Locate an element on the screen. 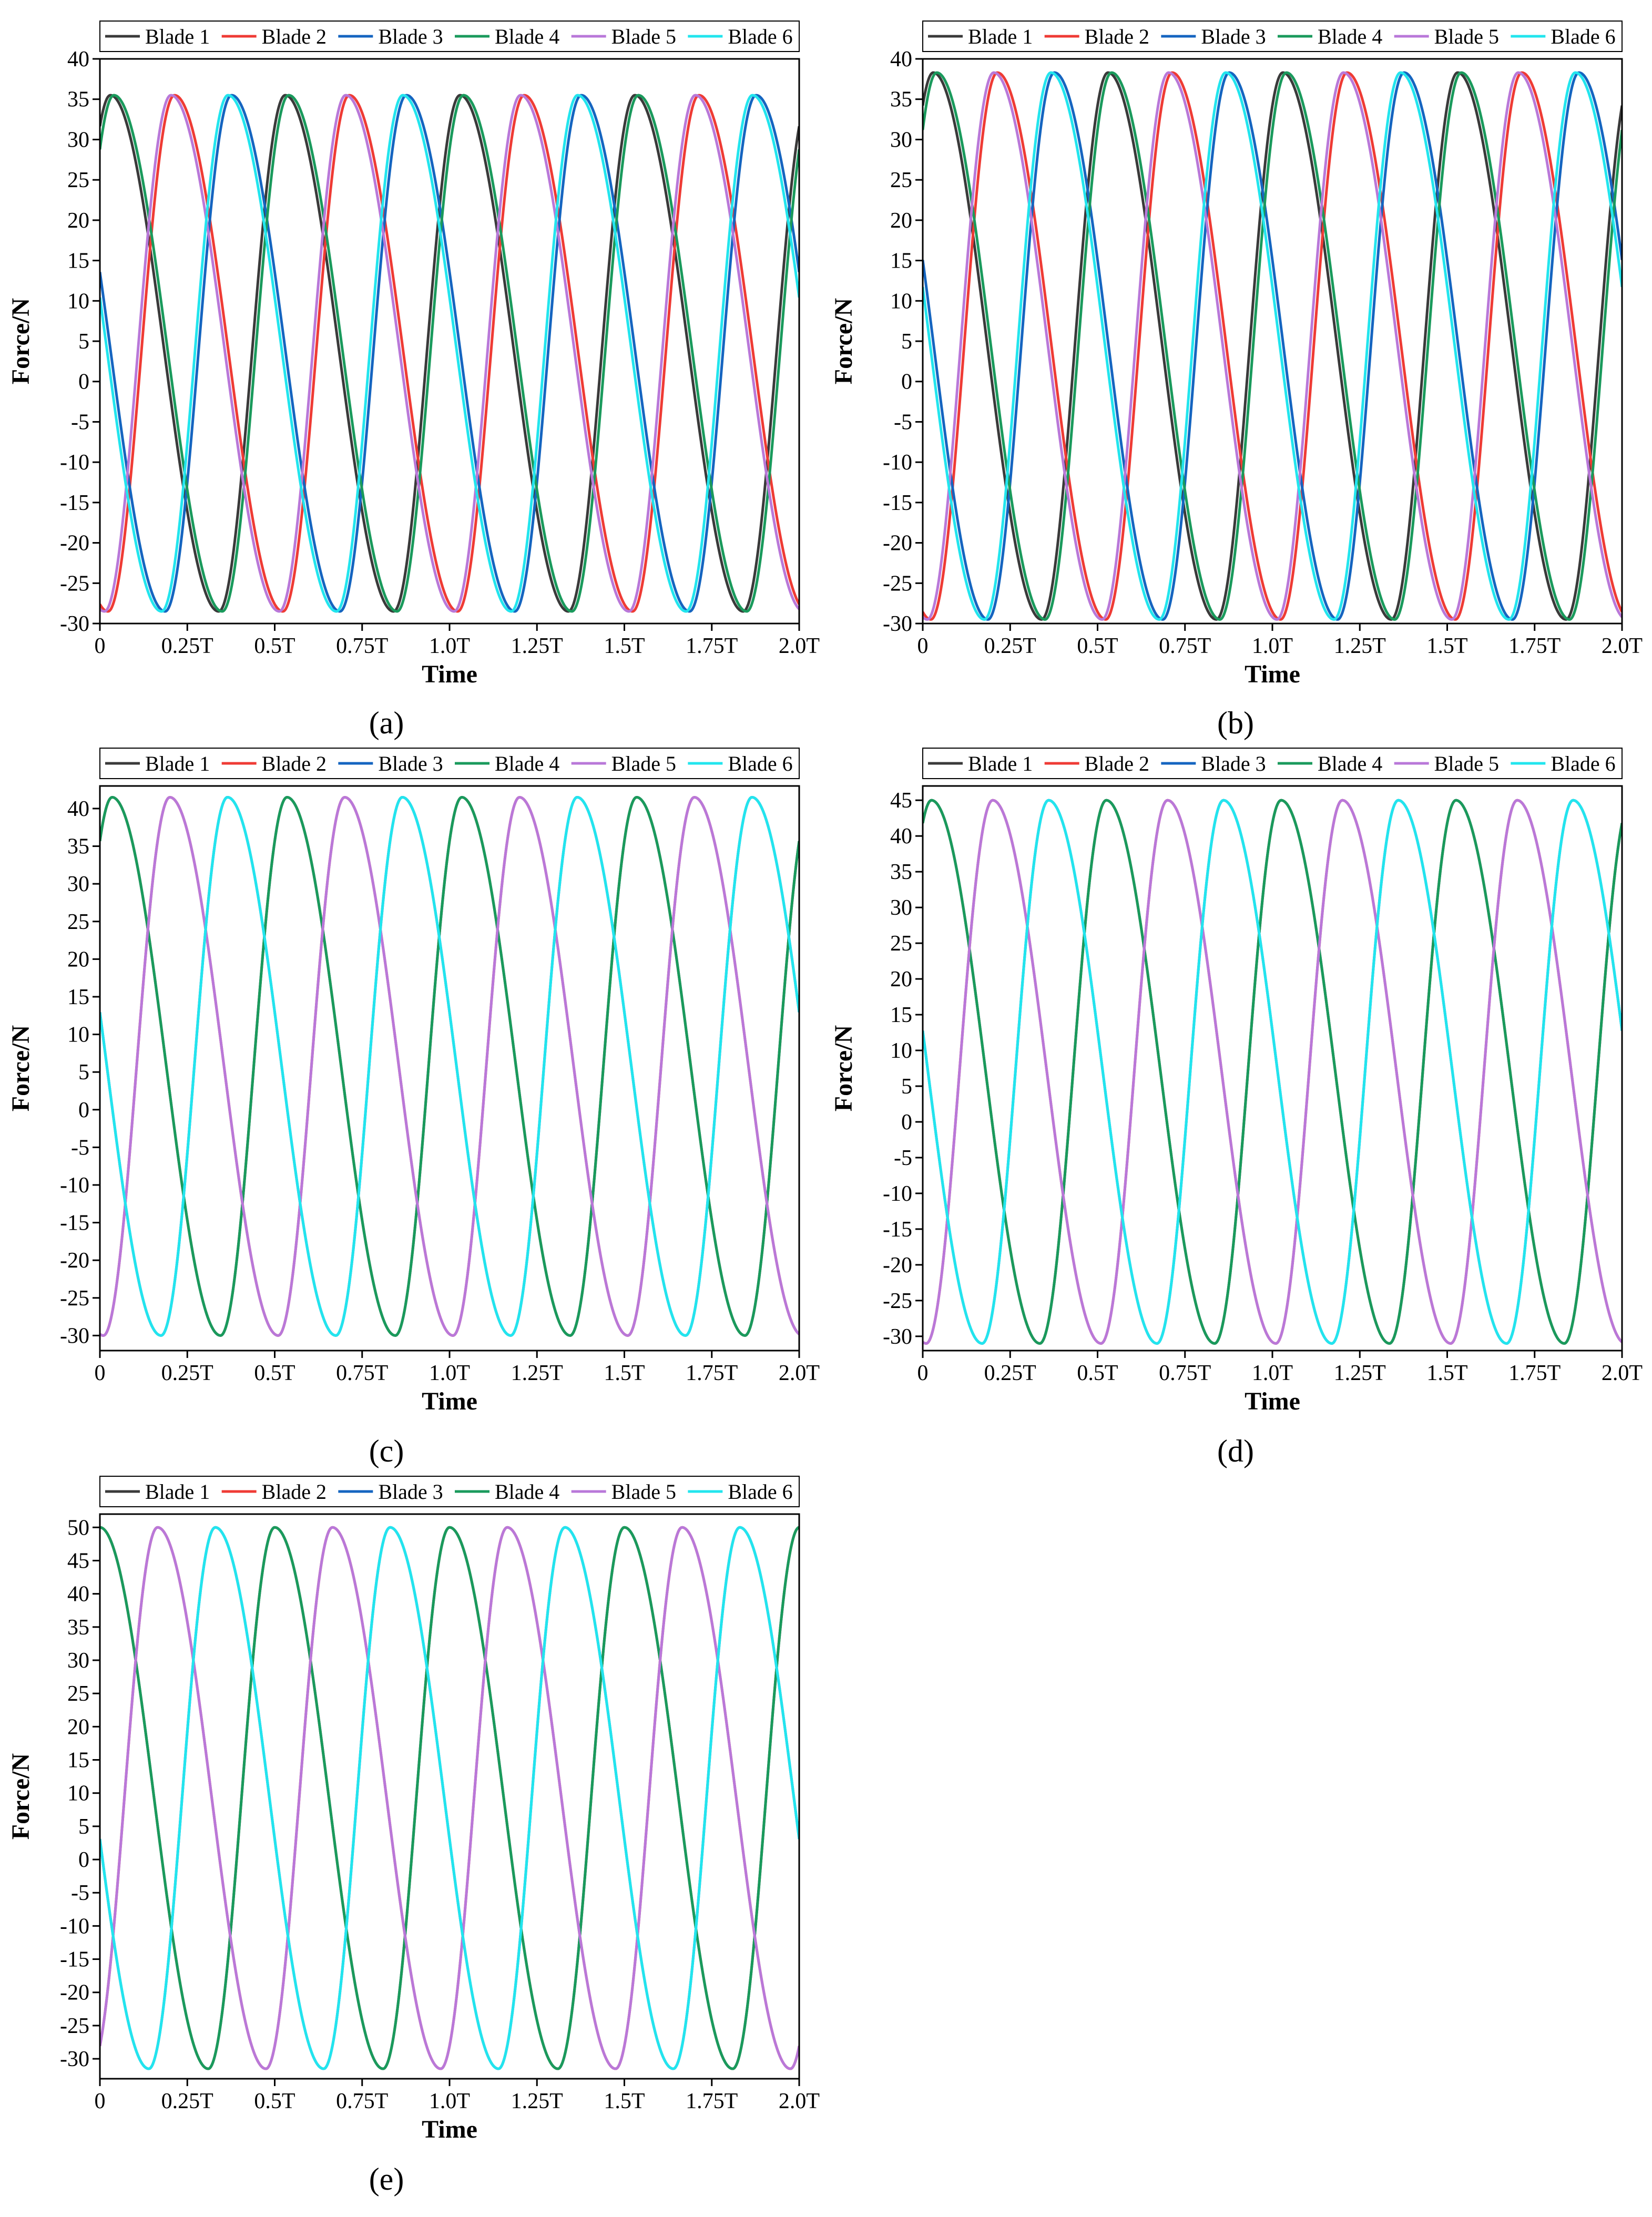 The image size is (1652, 2217). y-tick-label: -25 is located at coordinates (897, 583).